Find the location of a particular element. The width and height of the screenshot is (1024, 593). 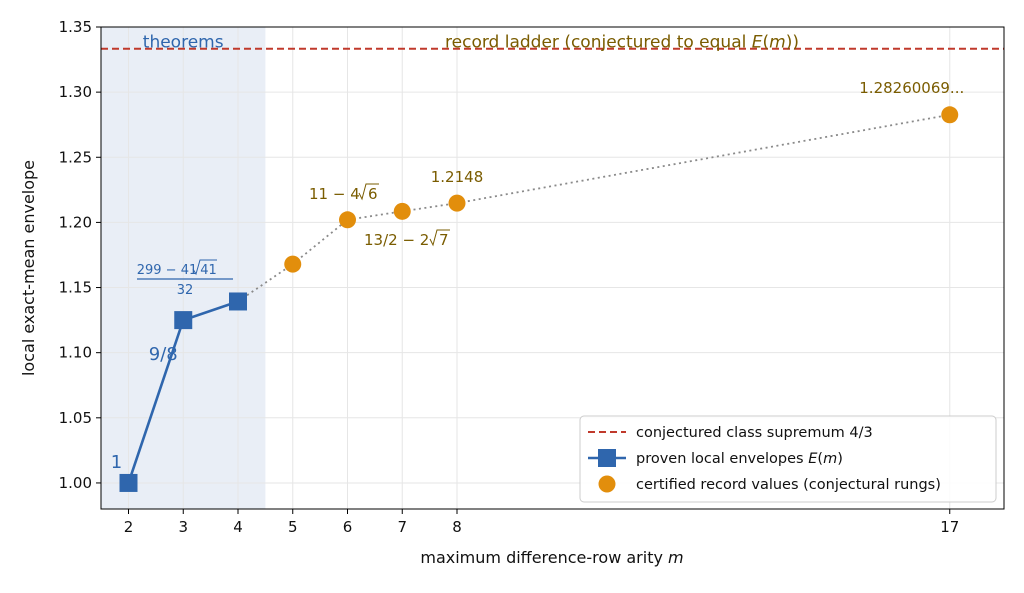

x-tick-label: 6 is located at coordinates (348, 527).